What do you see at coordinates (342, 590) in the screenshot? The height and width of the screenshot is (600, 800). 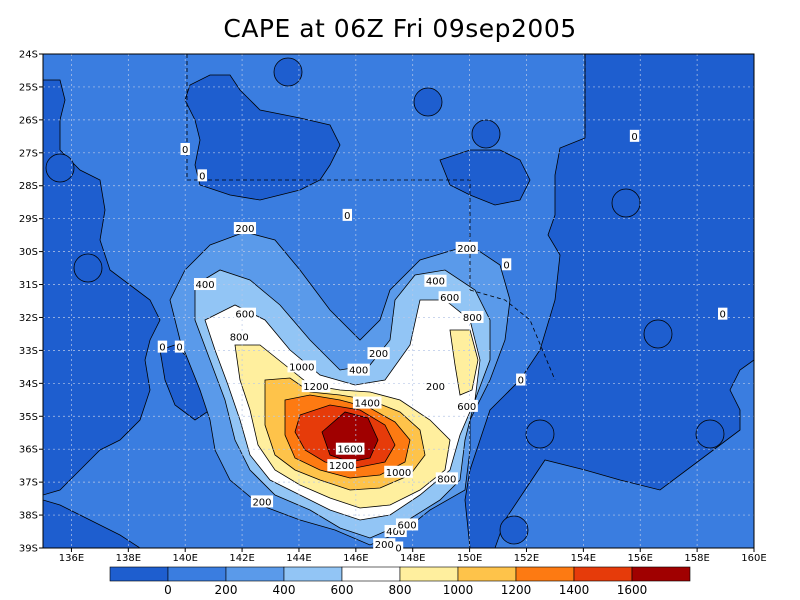 I see `colorbar-label: 600` at bounding box center [342, 590].